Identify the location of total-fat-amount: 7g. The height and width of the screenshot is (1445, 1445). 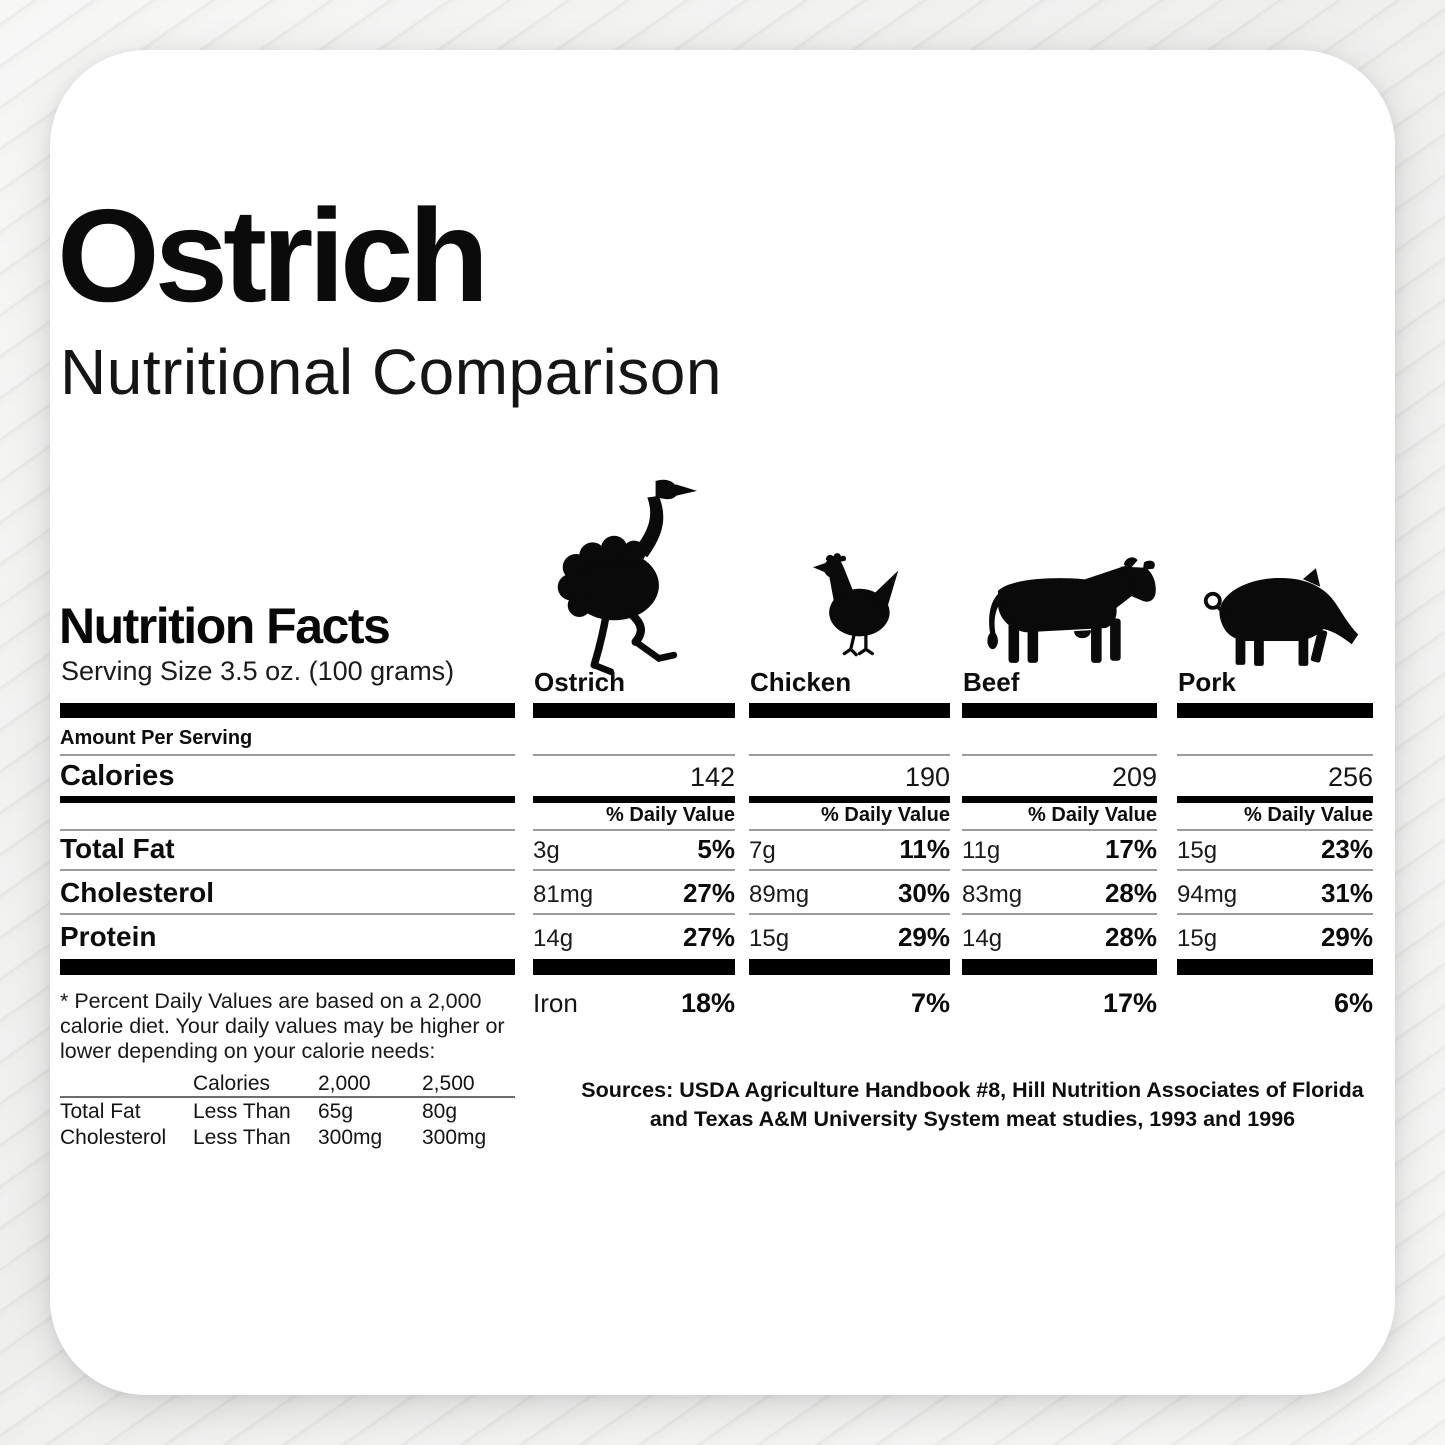
(762, 850).